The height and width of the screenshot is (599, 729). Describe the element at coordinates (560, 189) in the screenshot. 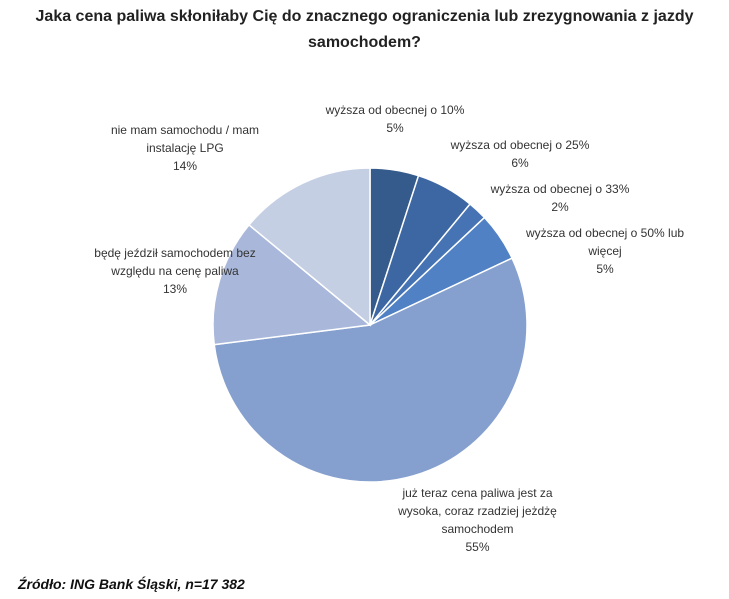

I see `category-label: wyższa od obecnej o 33%` at that location.